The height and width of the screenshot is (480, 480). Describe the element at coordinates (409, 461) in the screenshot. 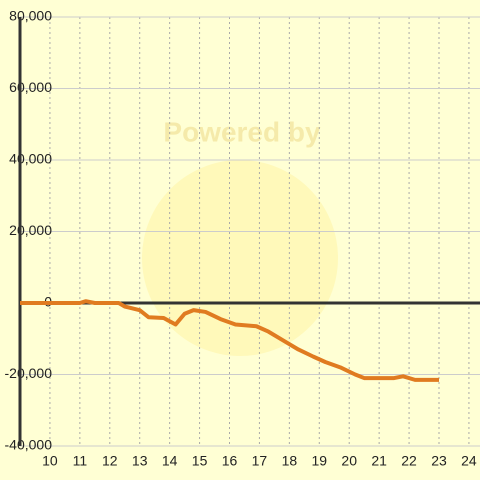

I see `x-tick-label: 22` at that location.